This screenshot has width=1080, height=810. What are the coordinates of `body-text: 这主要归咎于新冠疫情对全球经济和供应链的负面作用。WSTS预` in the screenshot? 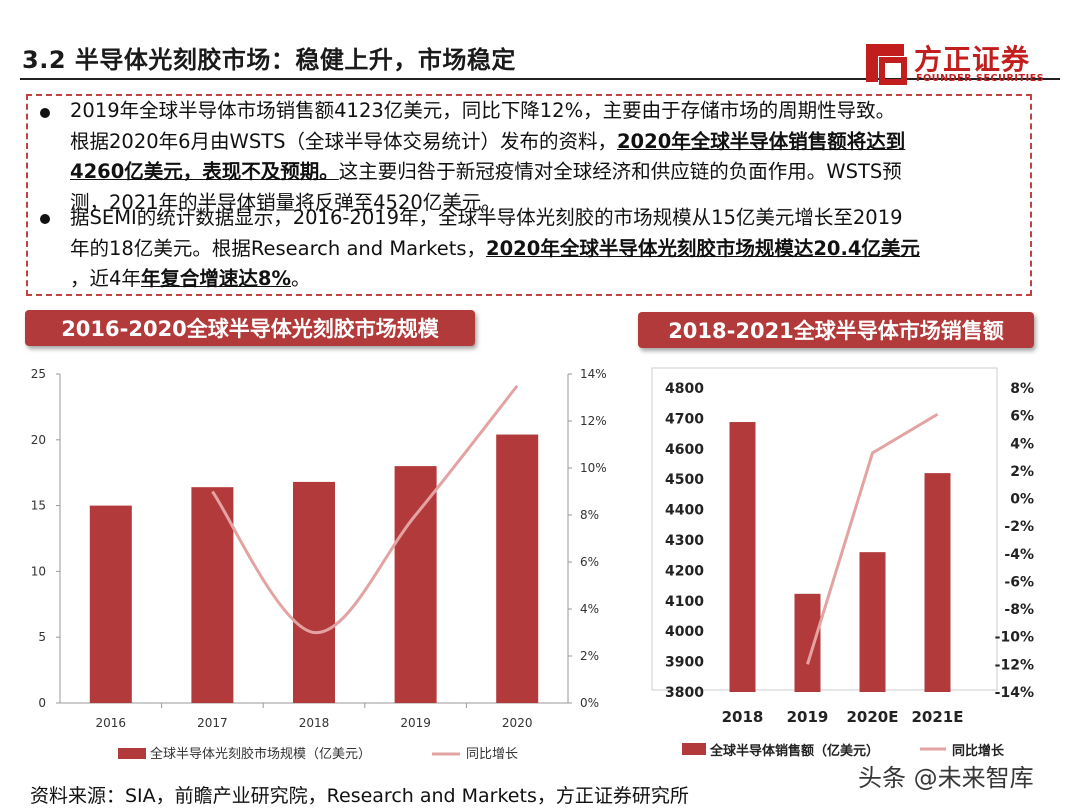 It's located at (620, 171).